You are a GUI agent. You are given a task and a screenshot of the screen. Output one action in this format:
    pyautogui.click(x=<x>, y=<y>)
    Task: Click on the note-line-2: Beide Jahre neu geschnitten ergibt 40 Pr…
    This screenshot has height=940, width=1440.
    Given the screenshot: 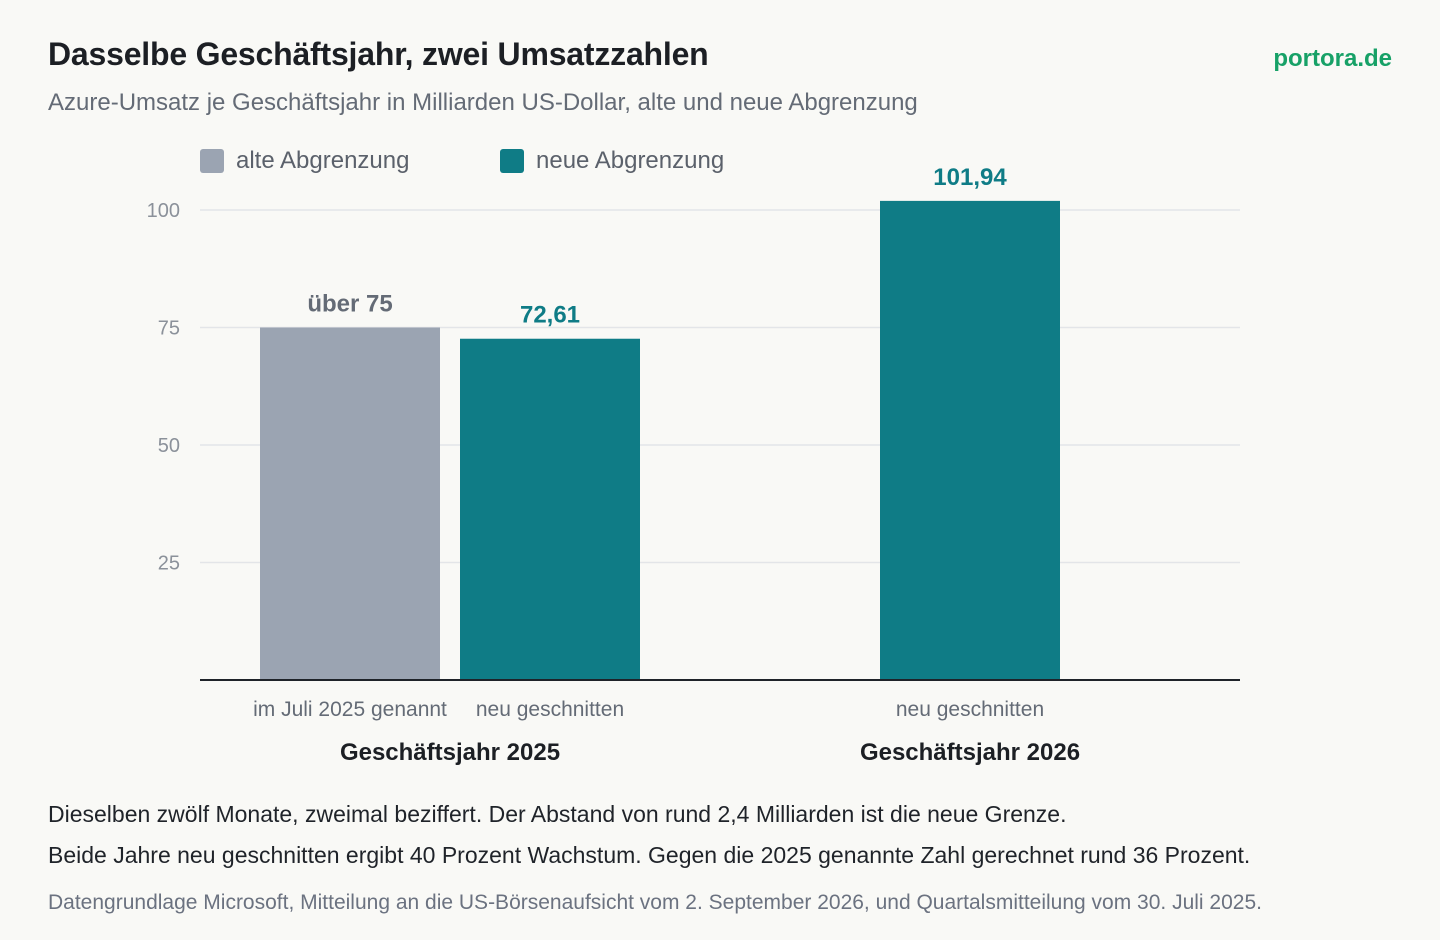 What is the action you would take?
    pyautogui.click(x=649, y=855)
    